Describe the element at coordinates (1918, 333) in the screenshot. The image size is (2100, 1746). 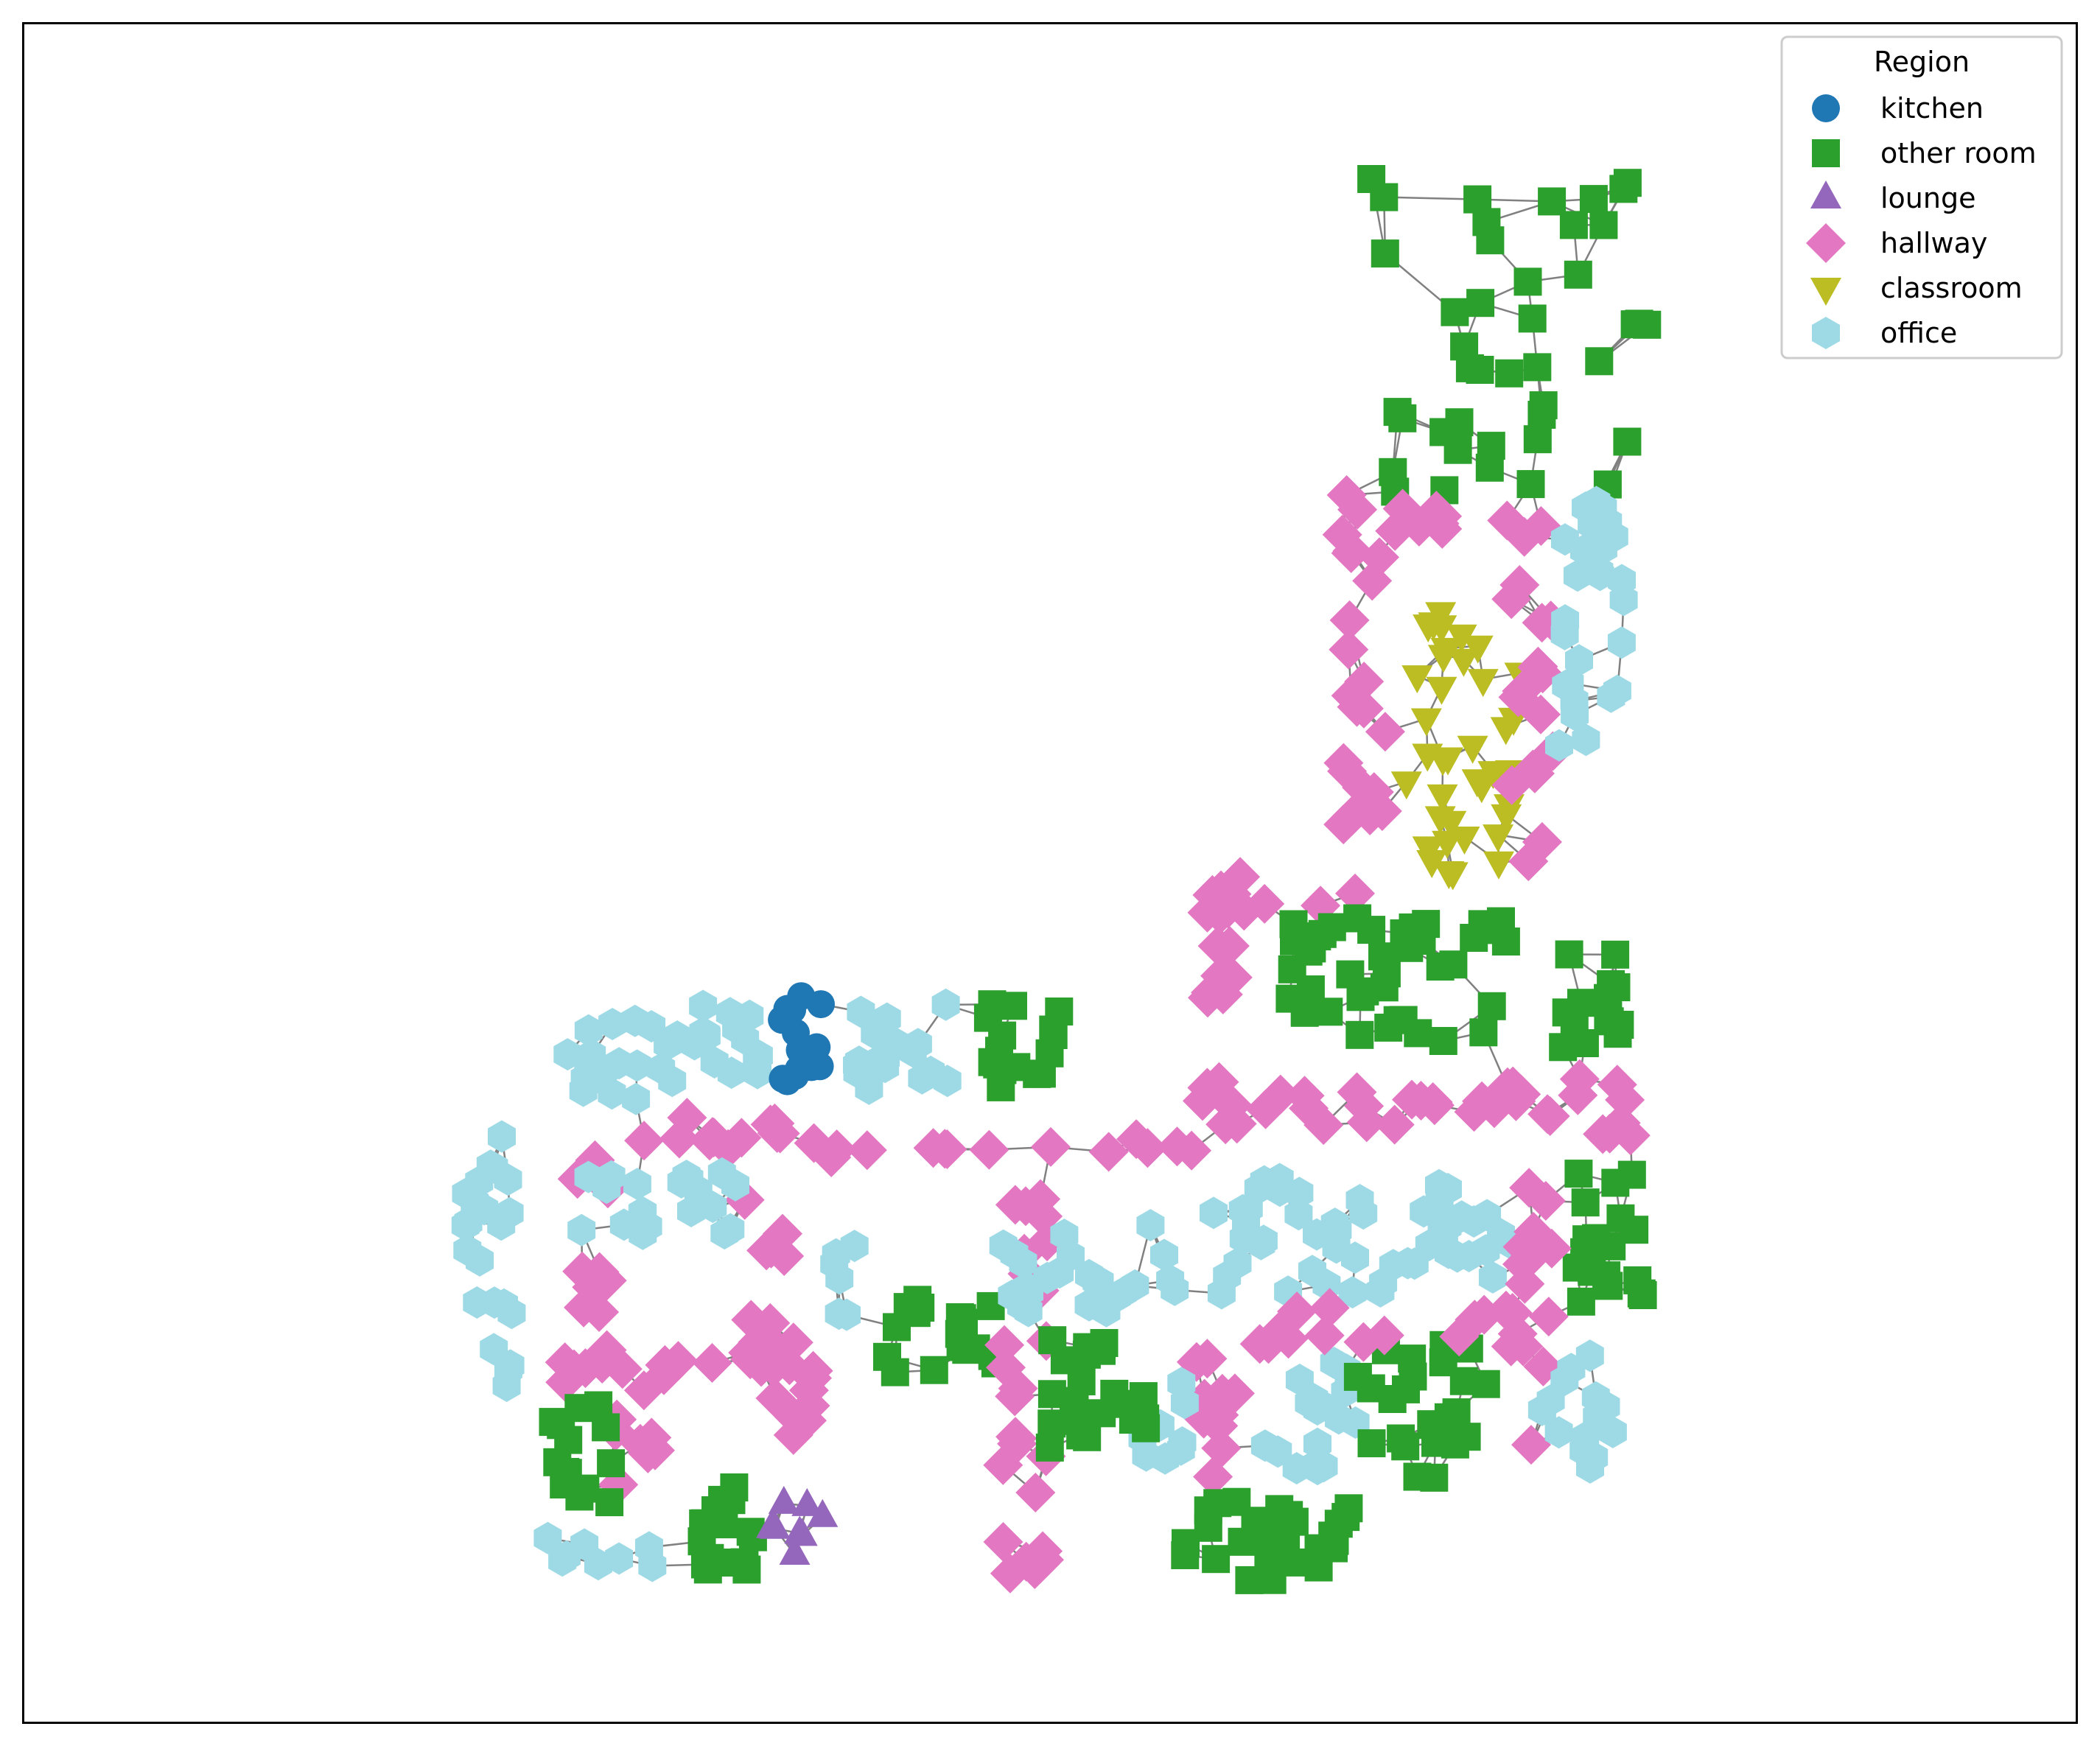
I see `legend-label: office` at that location.